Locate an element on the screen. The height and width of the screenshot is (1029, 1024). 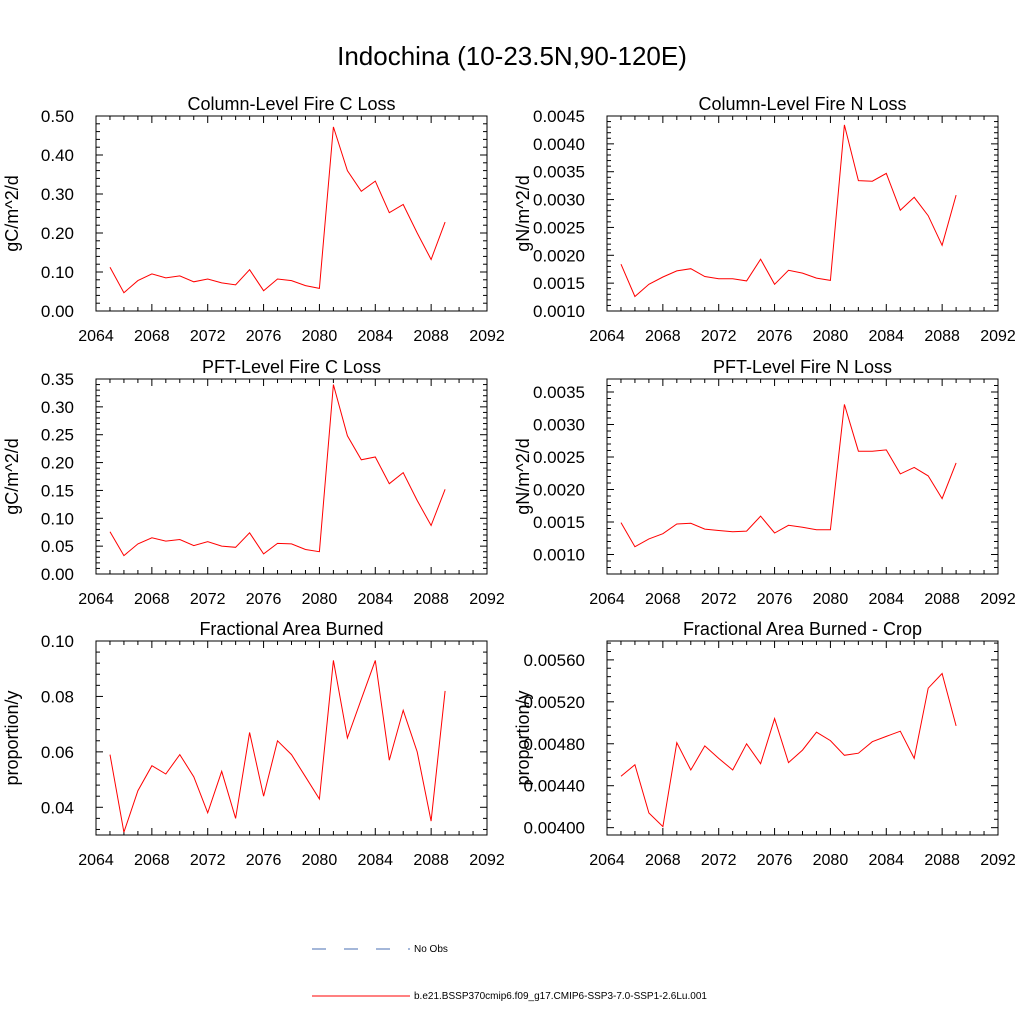
figure-title: Indochina (10-23.5N,90-120E) is located at coordinates (512, 56).